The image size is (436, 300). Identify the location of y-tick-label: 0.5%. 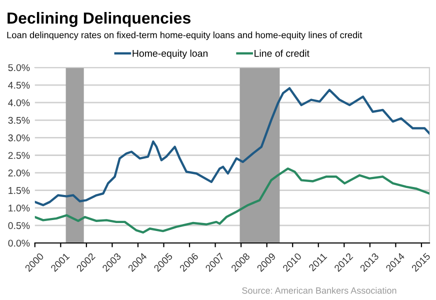
(19, 226).